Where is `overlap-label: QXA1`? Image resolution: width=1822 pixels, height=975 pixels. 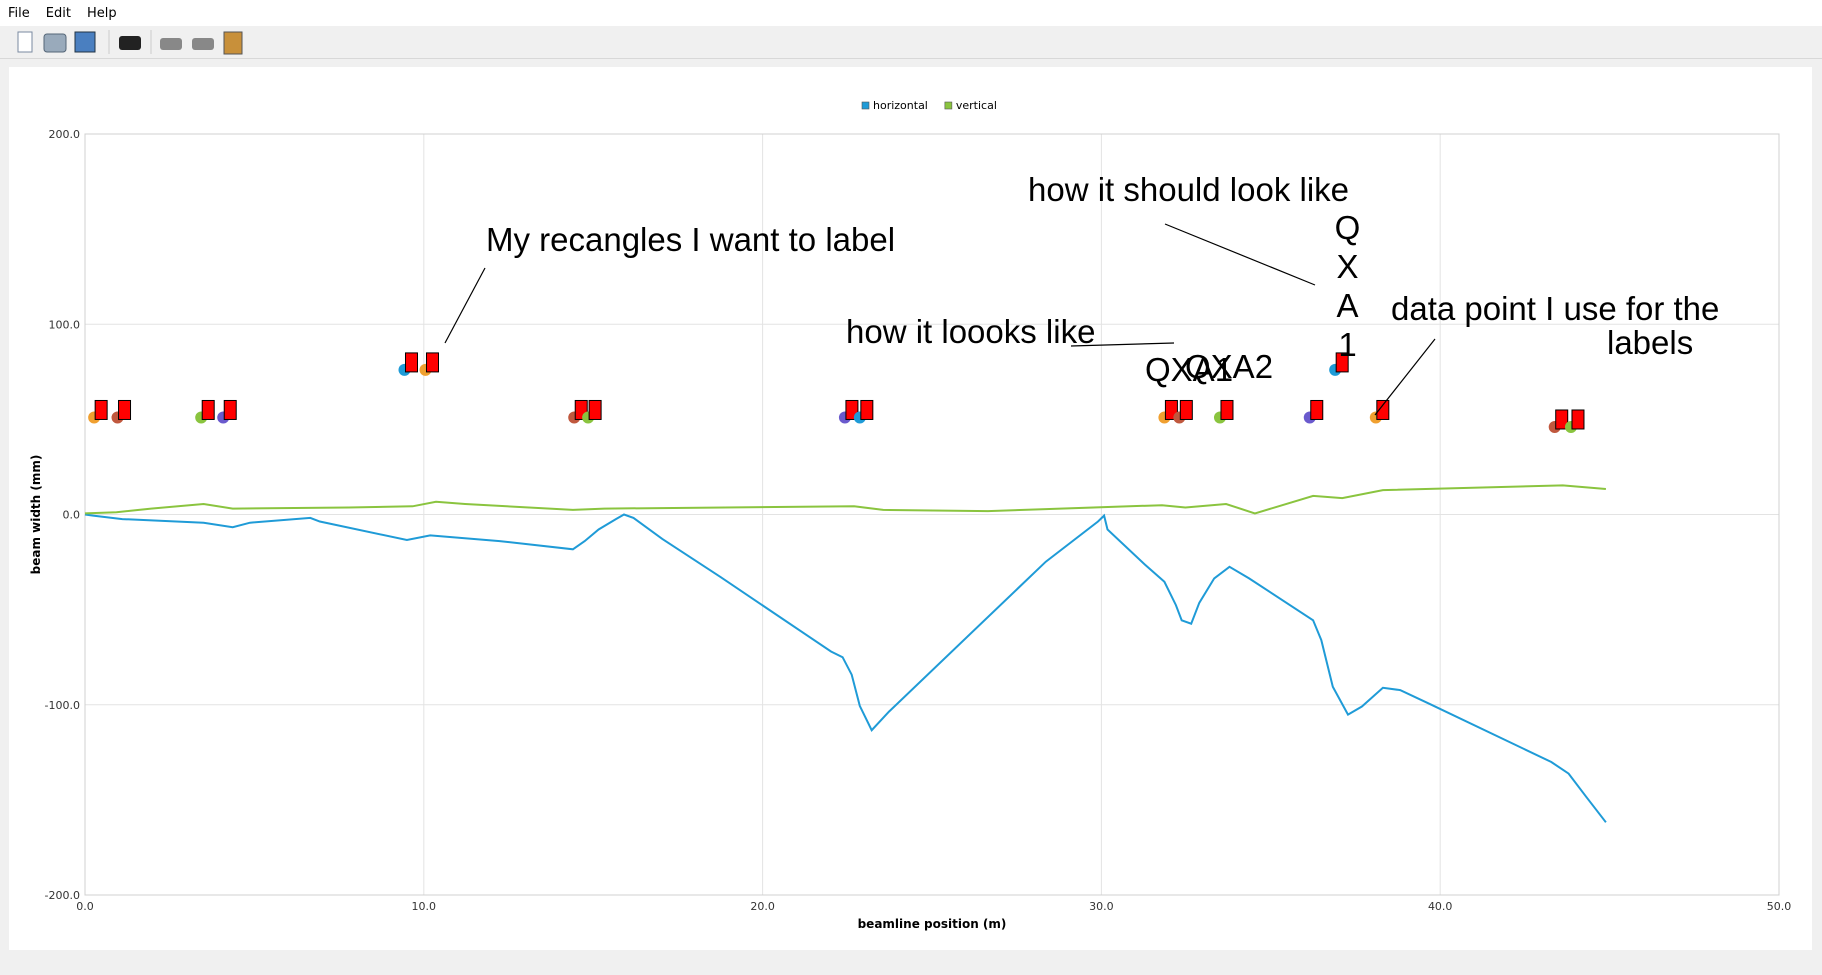
overlap-label: QXA1 is located at coordinates (1189, 369).